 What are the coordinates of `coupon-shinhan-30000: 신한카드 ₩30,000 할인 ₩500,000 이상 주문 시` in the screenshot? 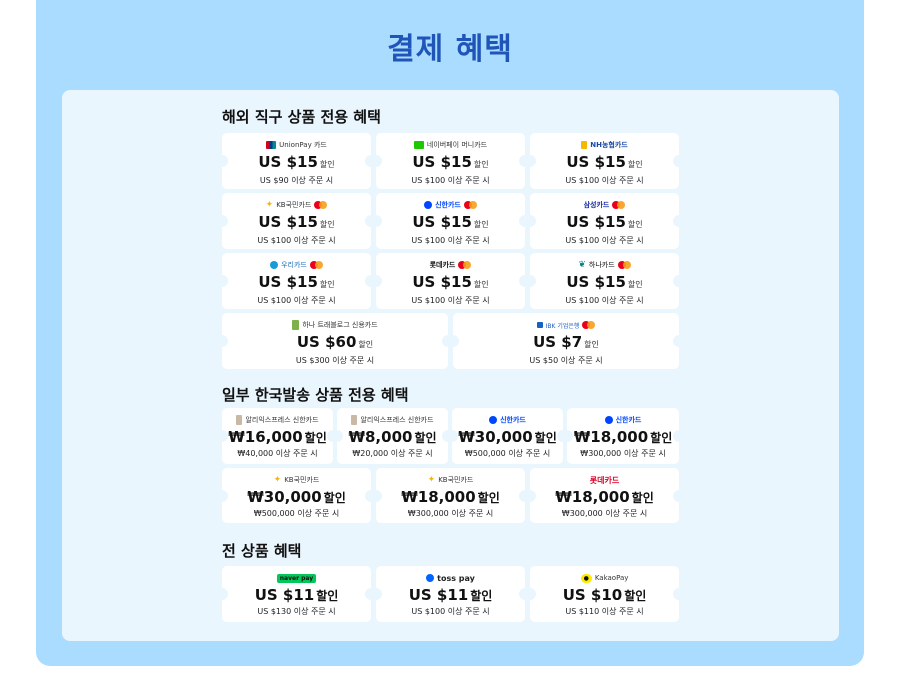 It's located at (507, 436).